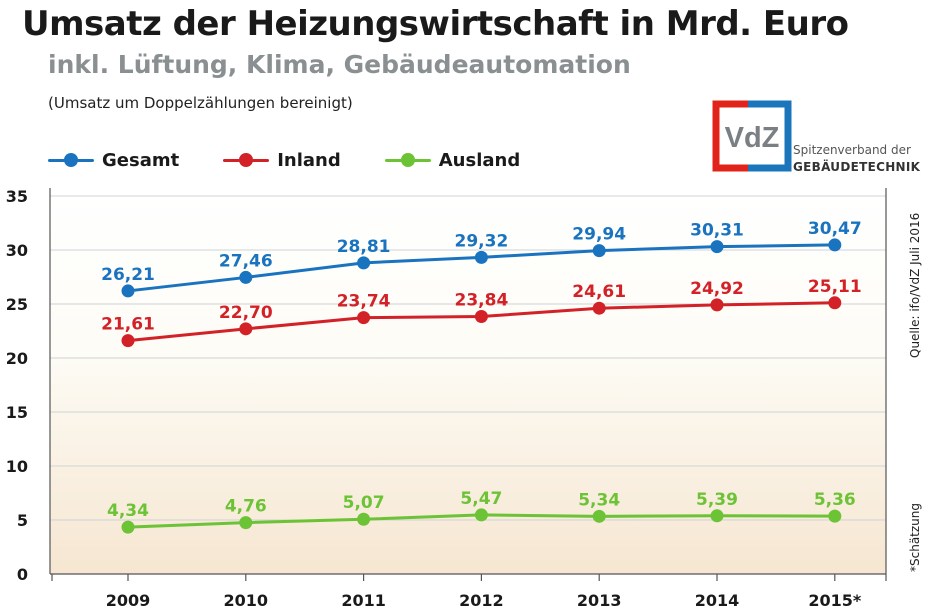  I want to click on data-label: 29,32, so click(482, 241).